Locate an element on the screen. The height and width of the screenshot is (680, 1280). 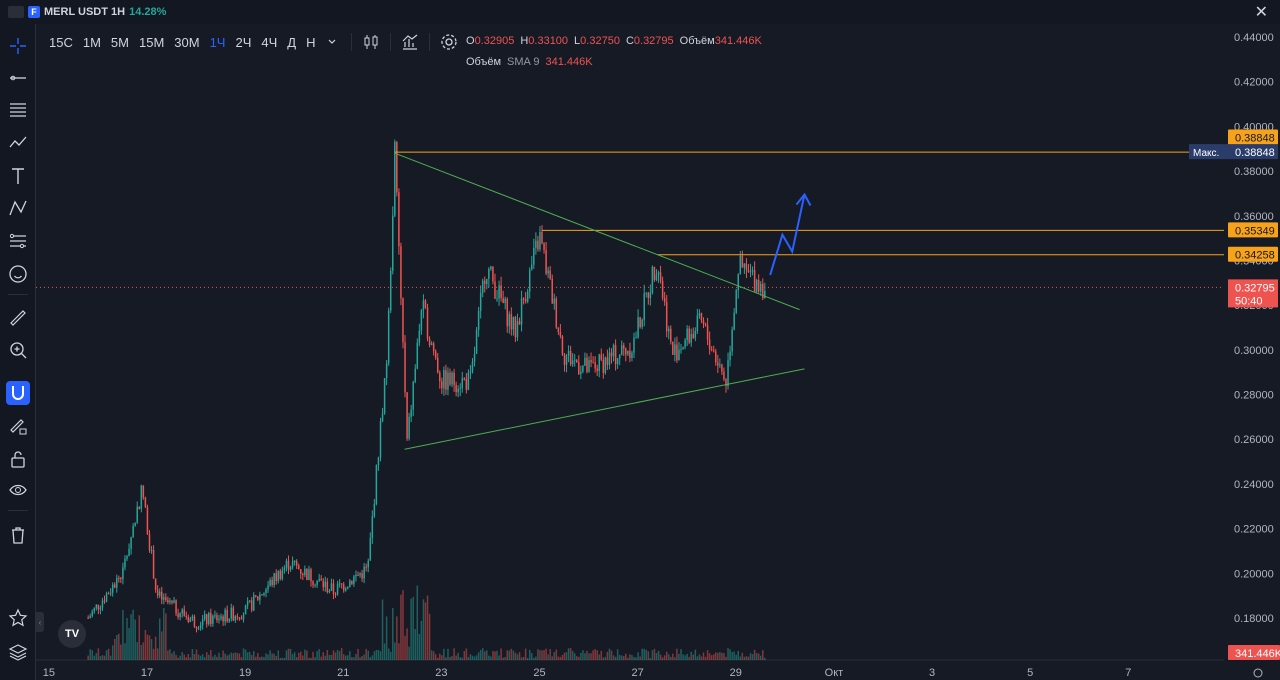
star-icon is located at coordinates (18, 618).